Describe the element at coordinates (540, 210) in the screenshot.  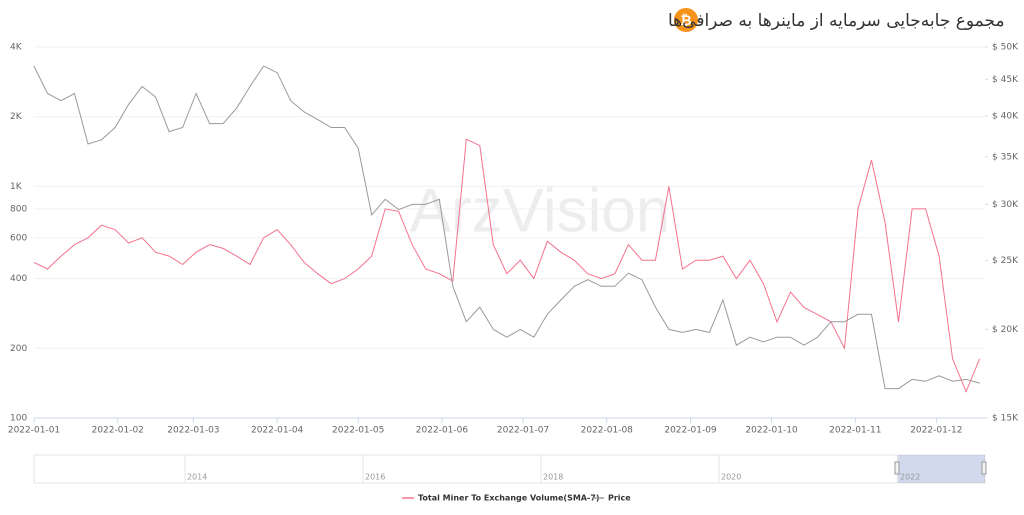
I see `watermark: ArzVision` at that location.